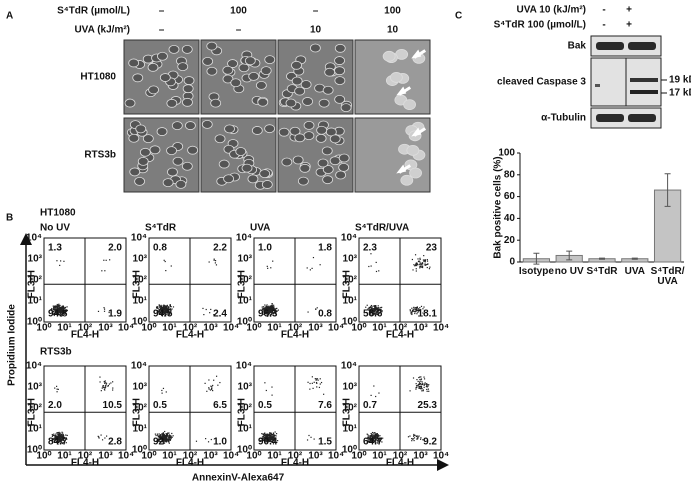 Image resolution: width=691 pixels, height=487 pixels. What do you see at coordinates (162, 30) in the screenshot?
I see `condition-value: –` at bounding box center [162, 30].